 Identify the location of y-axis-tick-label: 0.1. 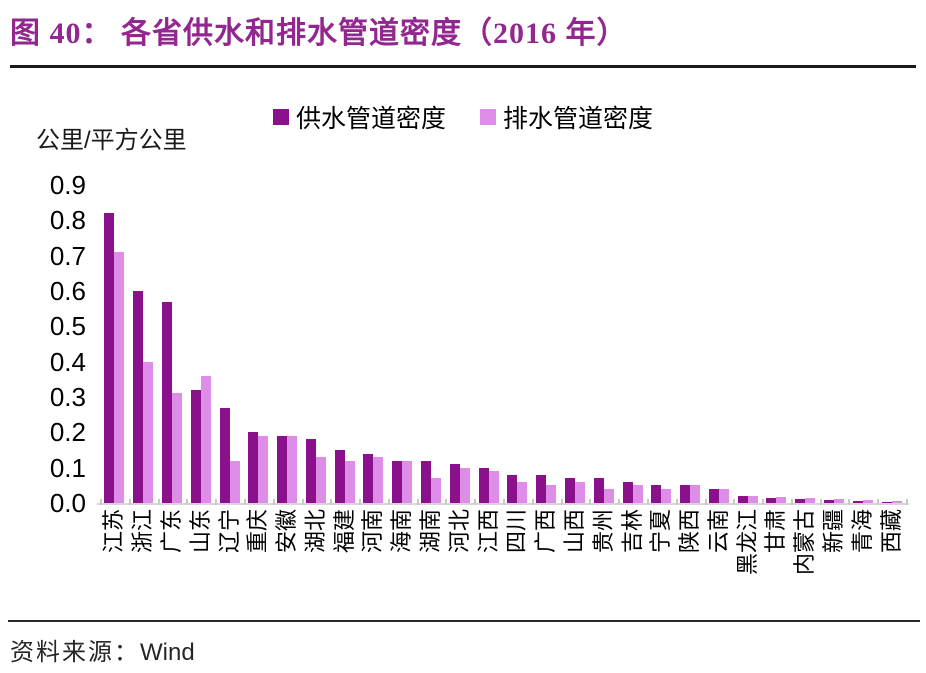
(67, 467).